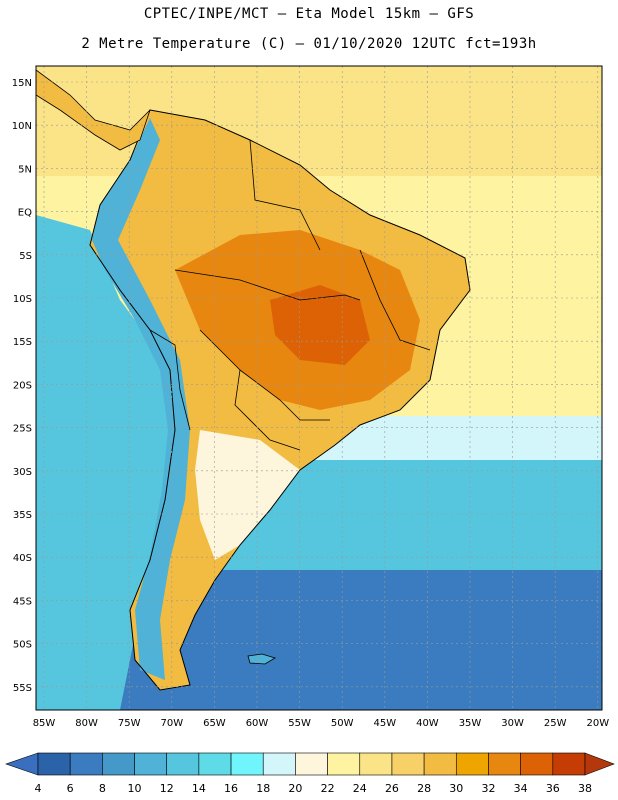  Describe the element at coordinates (70, 788) in the screenshot. I see `colorbar-label: 6` at that location.